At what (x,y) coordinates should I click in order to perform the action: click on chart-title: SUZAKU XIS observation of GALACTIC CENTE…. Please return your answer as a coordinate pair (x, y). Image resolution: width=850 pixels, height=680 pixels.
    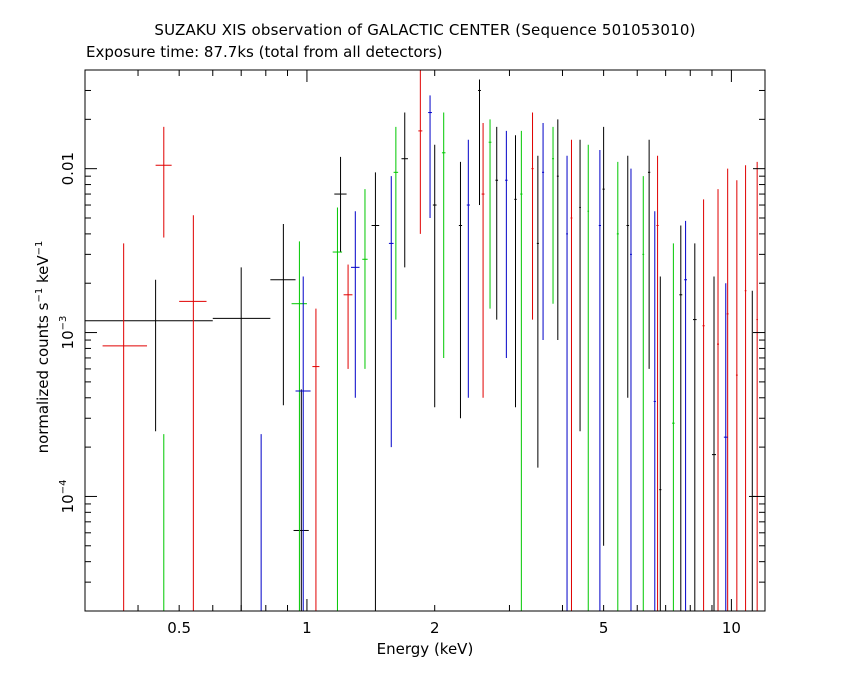
    Looking at the image, I should click on (425, 30).